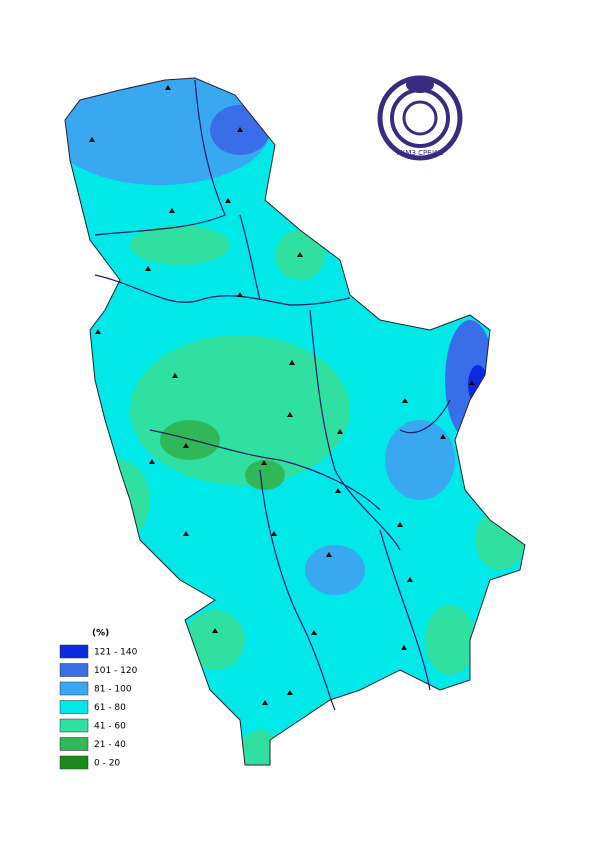 The width and height of the screenshot is (596, 846). I want to click on legend-label: 121 - 140, so click(116, 653).